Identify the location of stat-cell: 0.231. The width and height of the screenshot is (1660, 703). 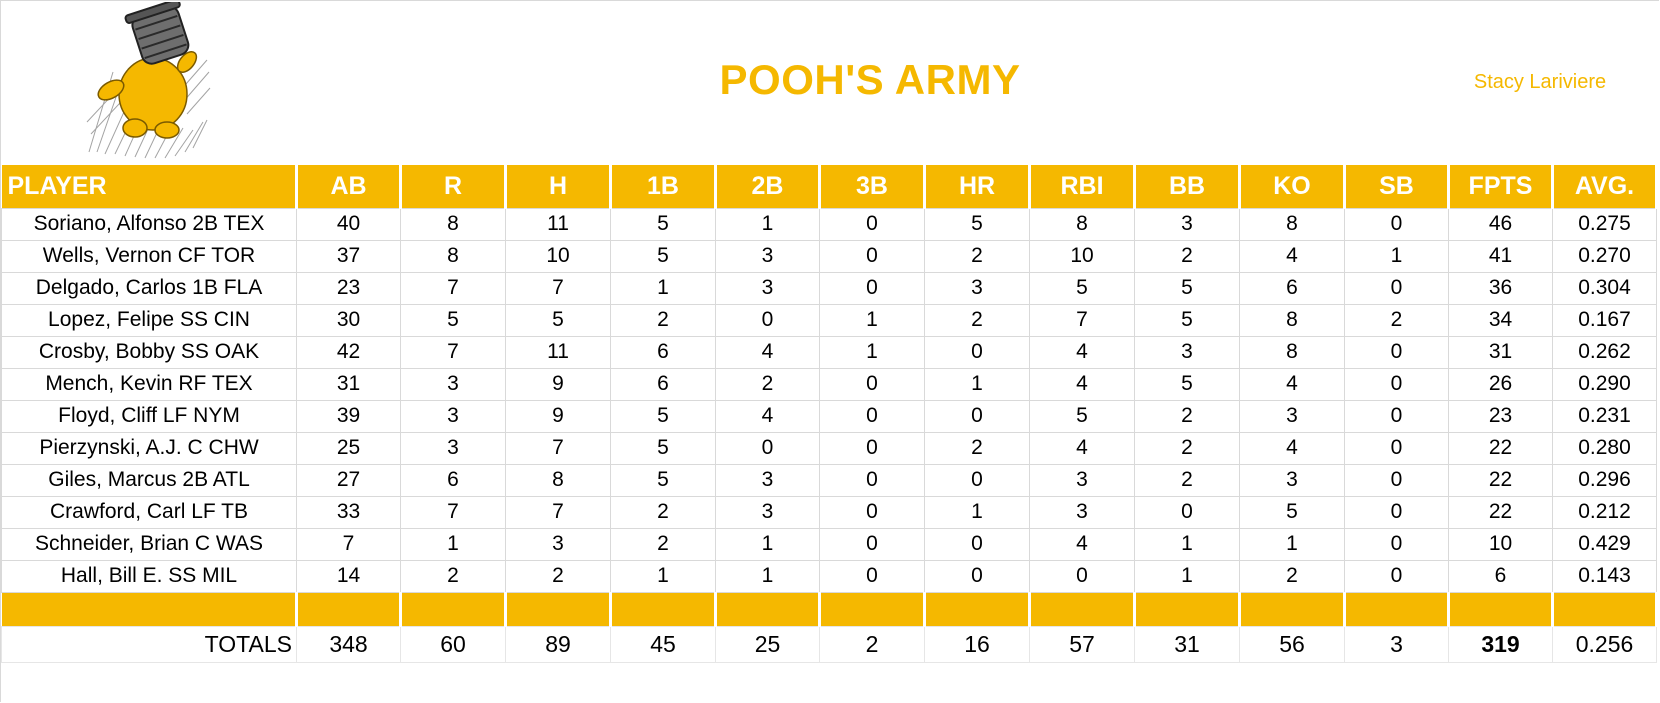
(1604, 416).